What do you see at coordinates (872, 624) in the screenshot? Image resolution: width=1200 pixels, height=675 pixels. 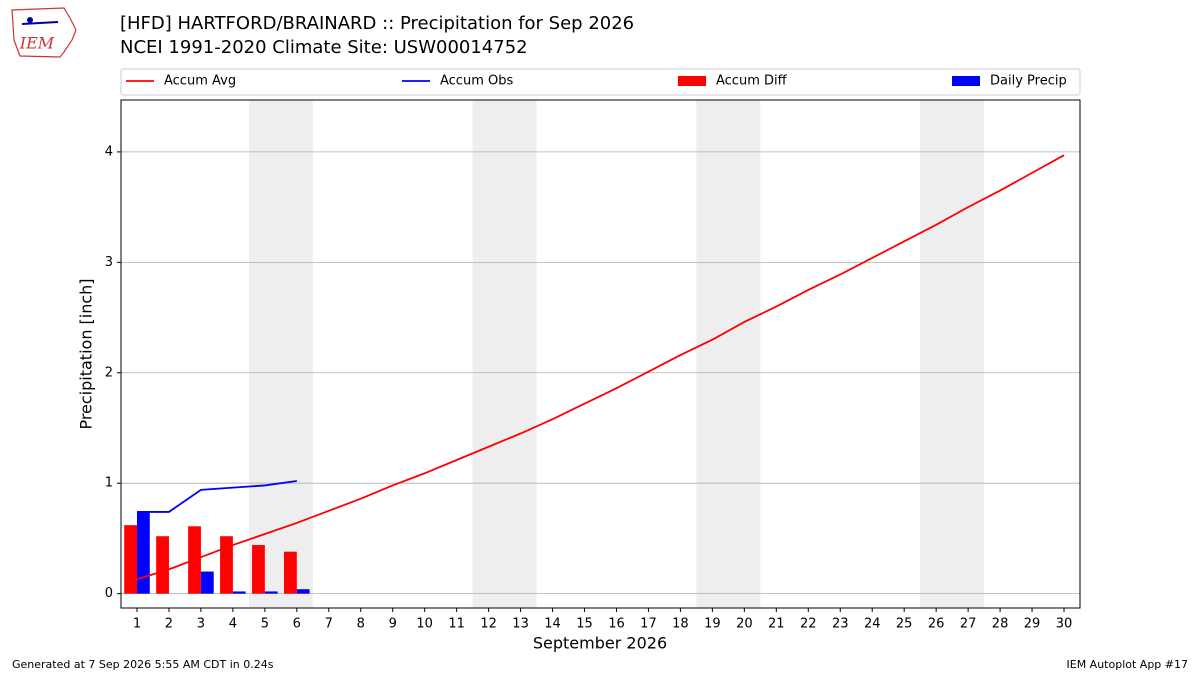 I see `x-tick-label: 24` at bounding box center [872, 624].